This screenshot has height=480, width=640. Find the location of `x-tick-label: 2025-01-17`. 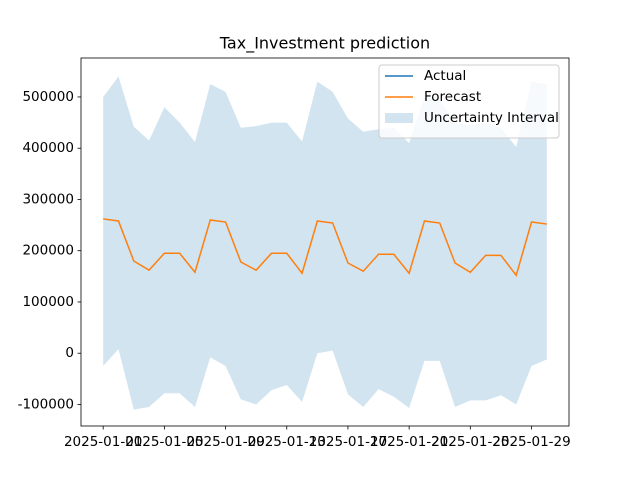

x-tick-label: 2025-01-17 is located at coordinates (348, 442).